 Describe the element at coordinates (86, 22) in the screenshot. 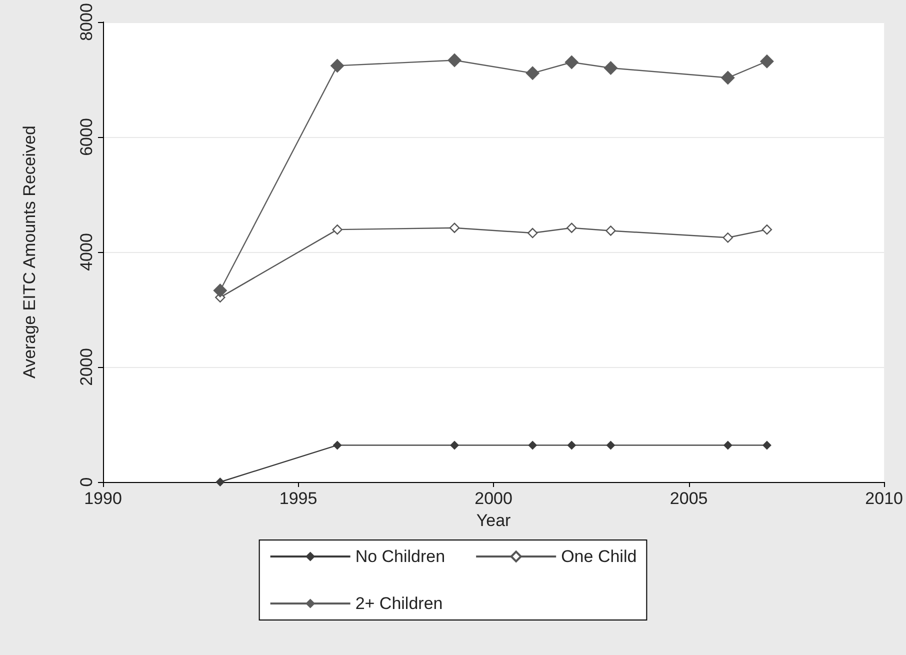

I see `y-tick-label: 8000` at that location.